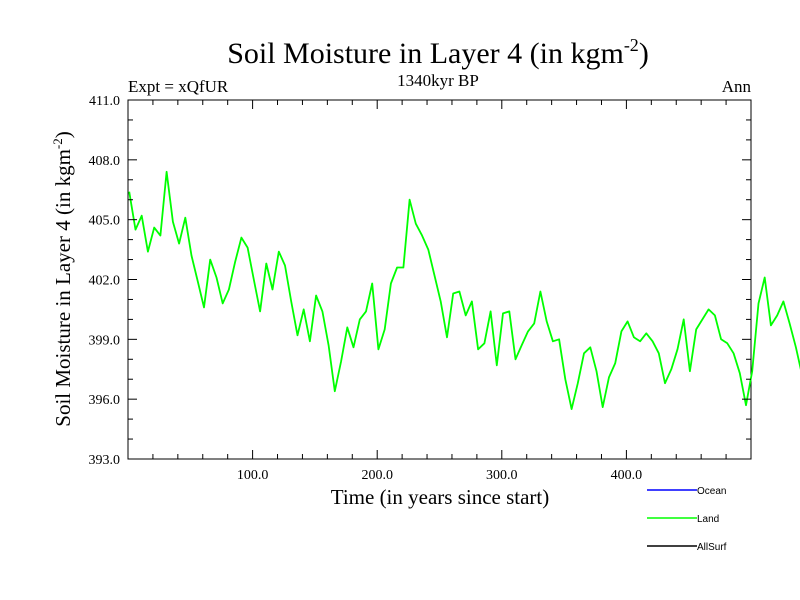  Describe the element at coordinates (105, 221) in the screenshot. I see `y-tick-label: 405.0` at that location.